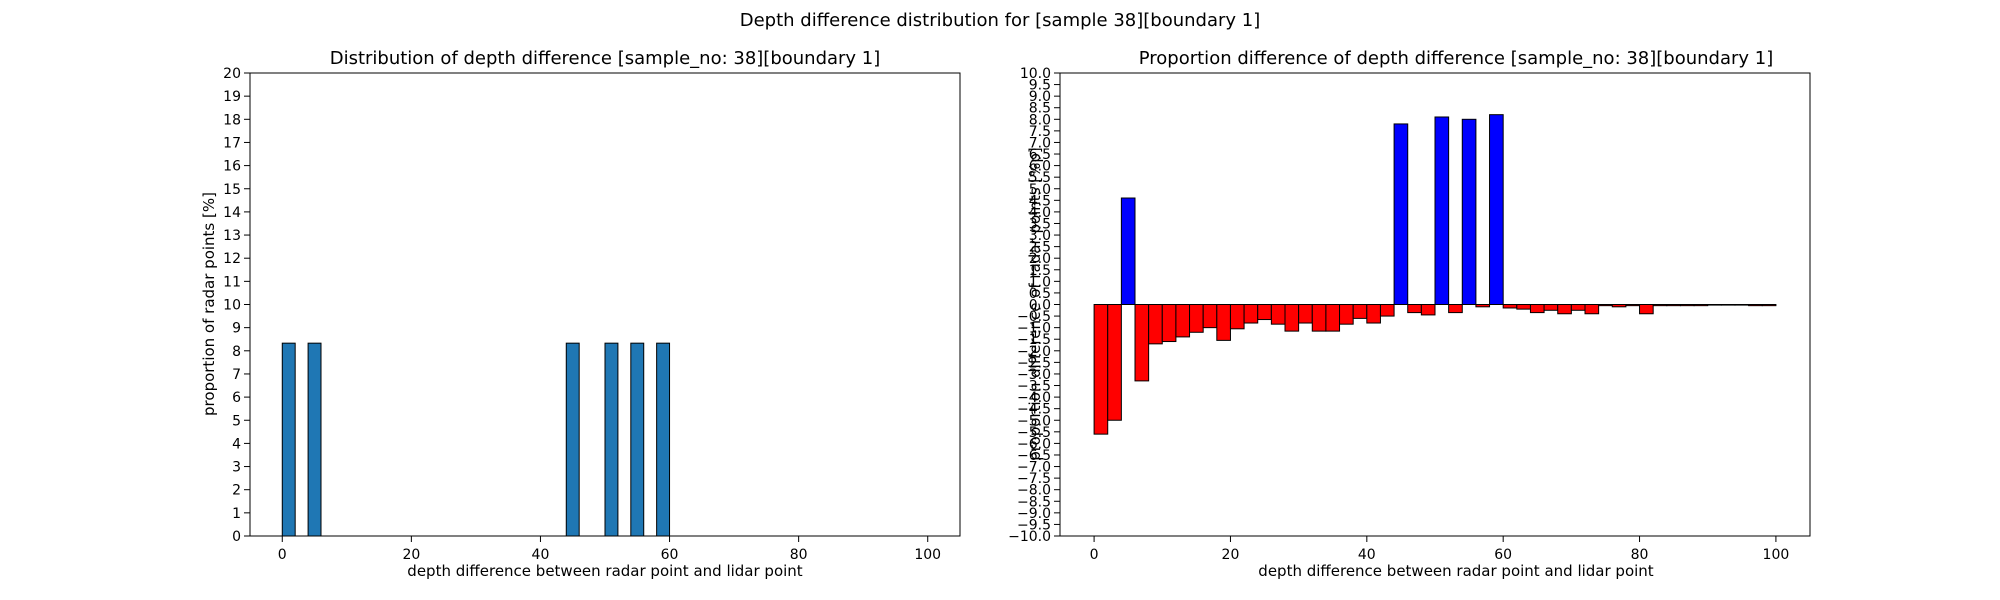  What do you see at coordinates (1034, 444) in the screenshot?
I see `y-tick-label: −6.0` at bounding box center [1034, 444].